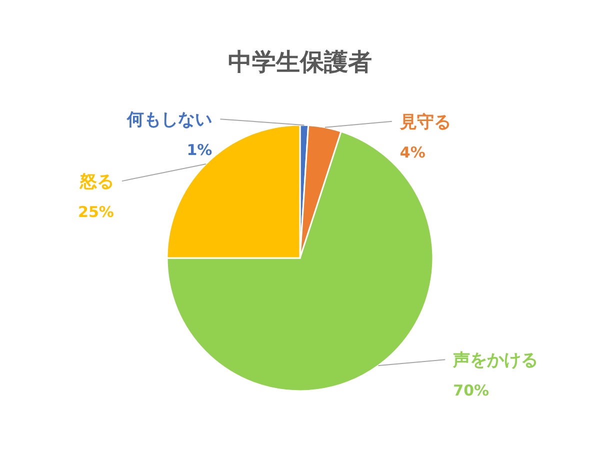  What do you see at coordinates (413, 152) in the screenshot?
I see `data-label: 4%` at bounding box center [413, 152].